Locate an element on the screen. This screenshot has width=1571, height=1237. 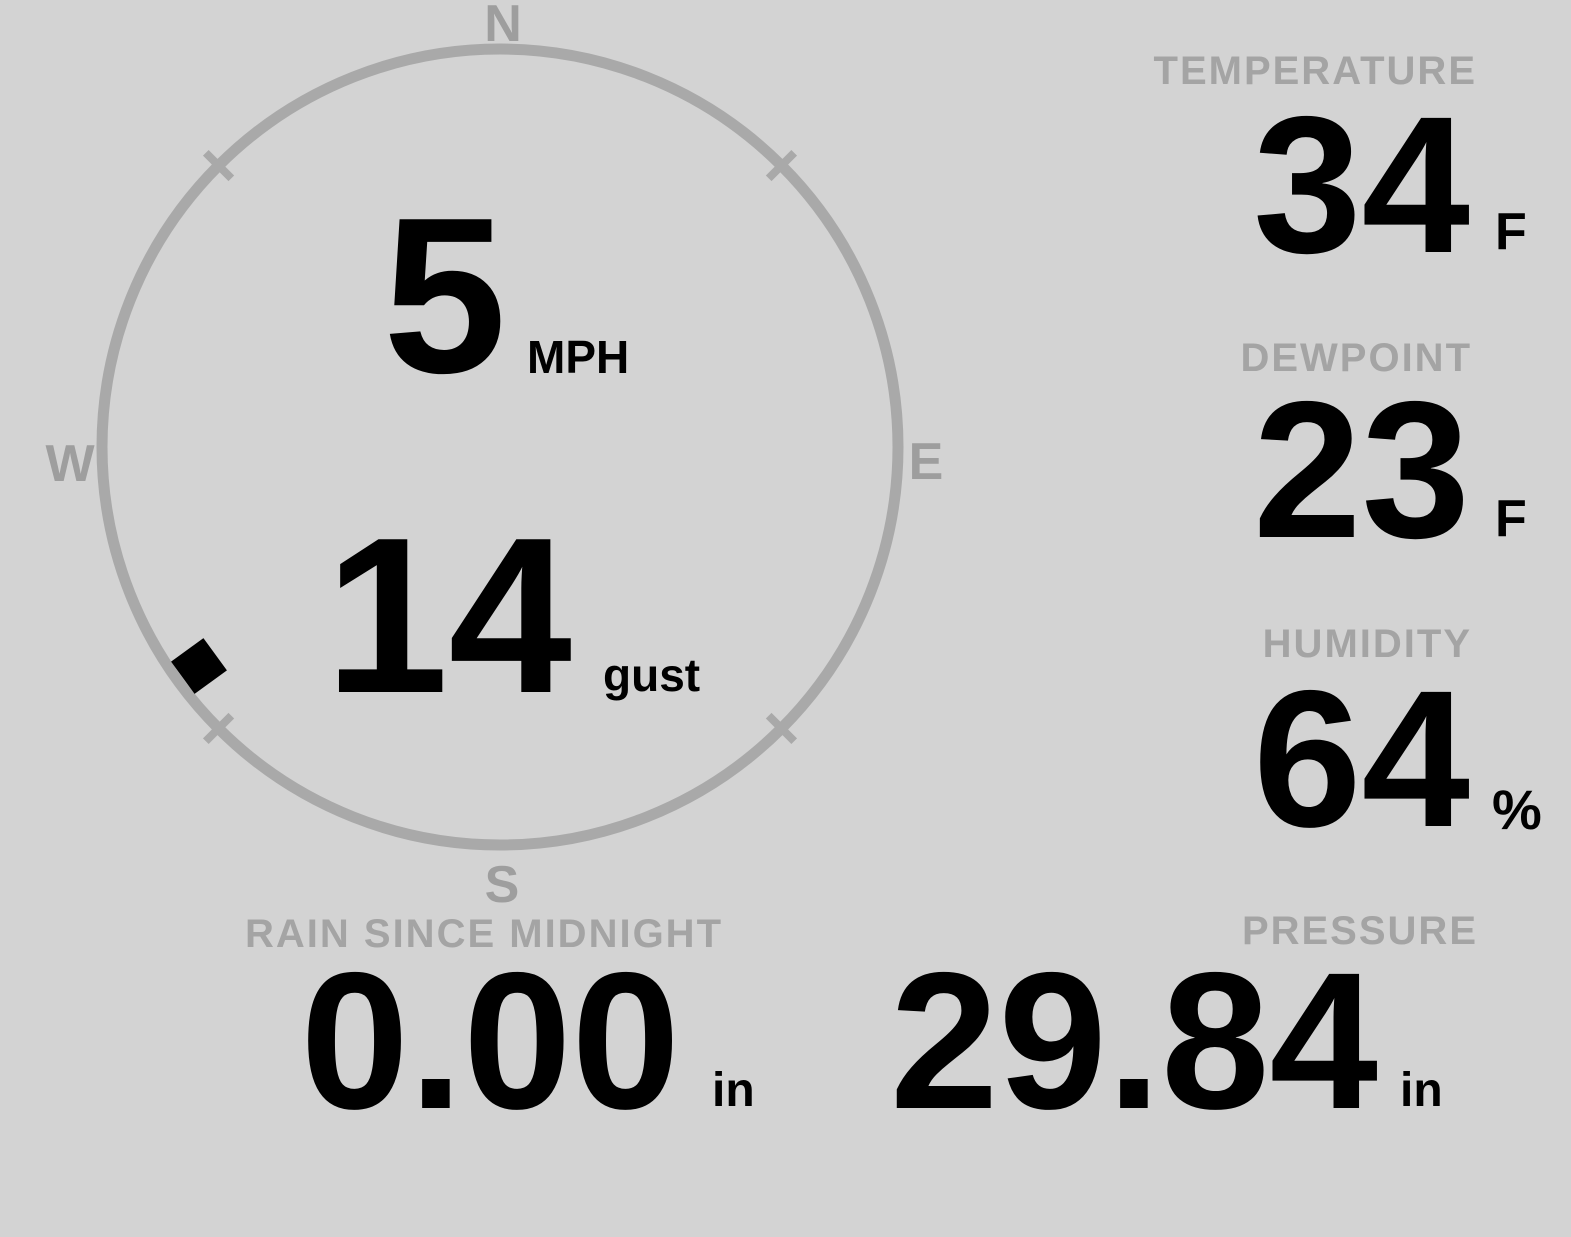
rain-value: 0.00 is located at coordinates (490, 1041).